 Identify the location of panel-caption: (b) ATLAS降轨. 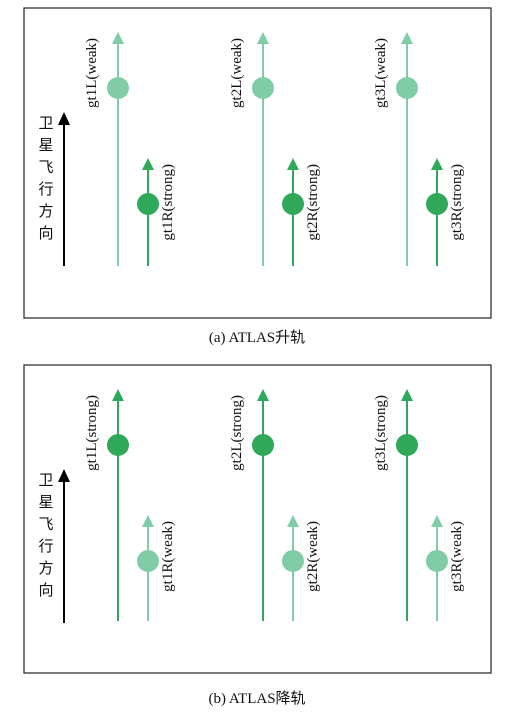
(256, 698).